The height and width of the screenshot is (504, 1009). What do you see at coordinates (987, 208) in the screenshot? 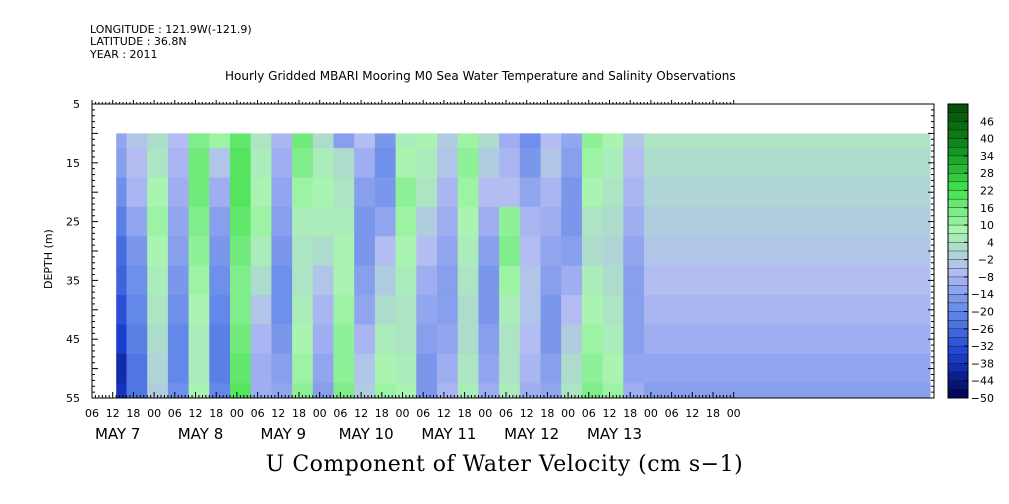
I see `colorbar-tick-label: 16` at bounding box center [987, 208].